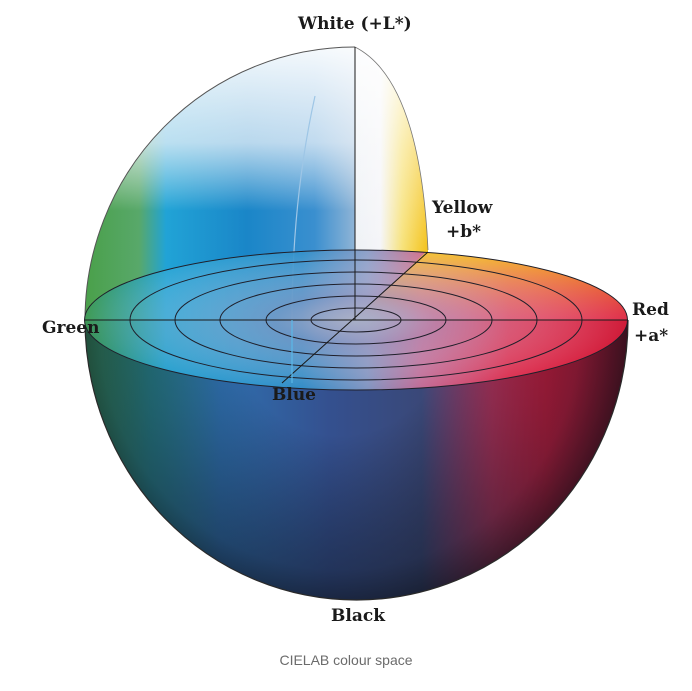 The width and height of the screenshot is (692, 691). What do you see at coordinates (358, 616) in the screenshot?
I see `label-black: Black` at bounding box center [358, 616].